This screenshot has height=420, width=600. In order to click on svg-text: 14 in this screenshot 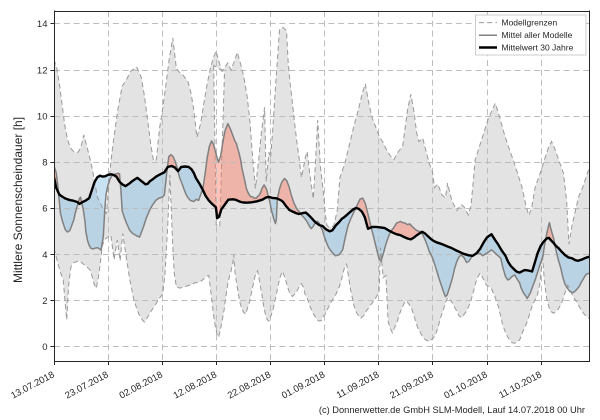, I will do `click(42, 24)`.